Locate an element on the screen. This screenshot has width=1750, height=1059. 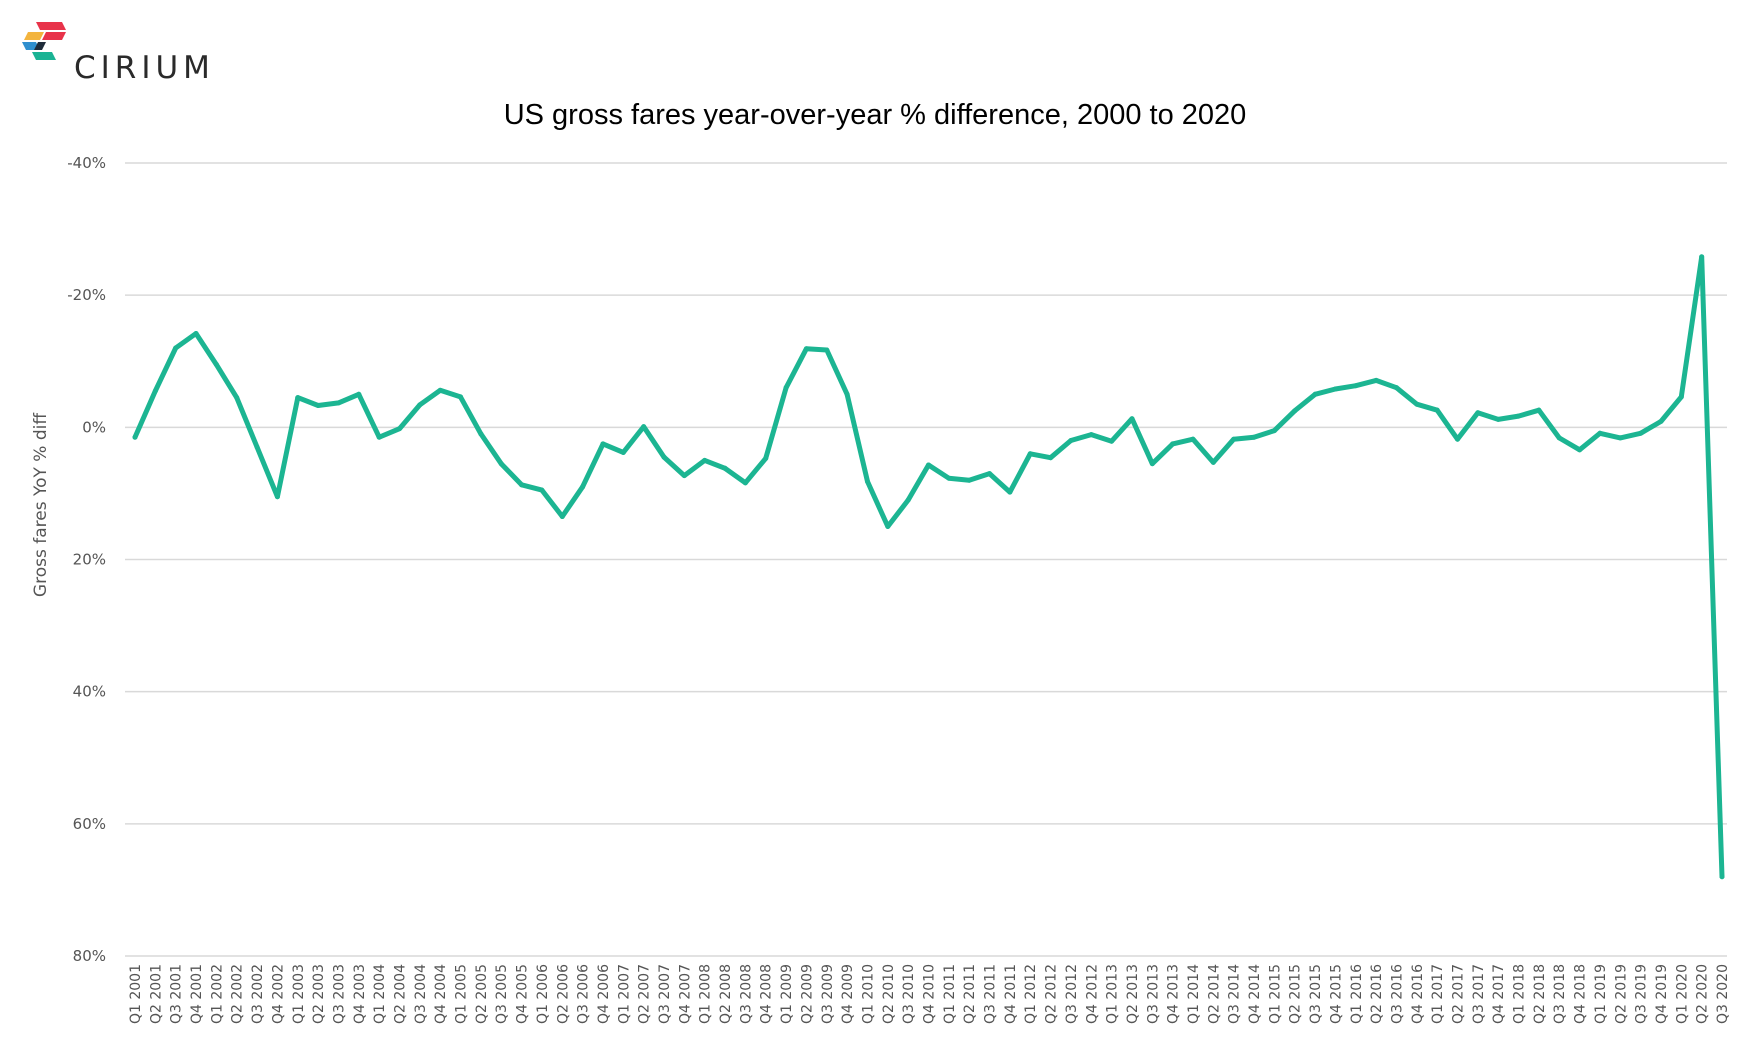
x-tick-label: Q4 2012 is located at coordinates (1092, 994).